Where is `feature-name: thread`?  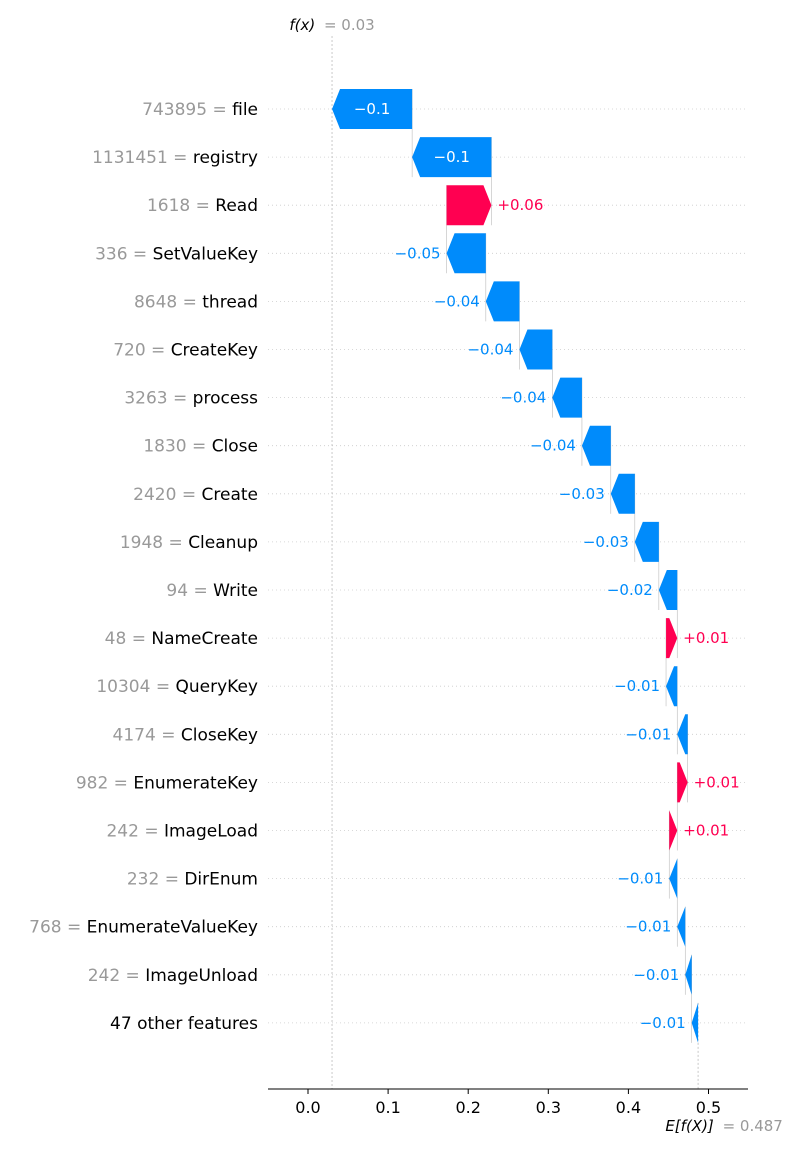 feature-name: thread is located at coordinates (230, 302).